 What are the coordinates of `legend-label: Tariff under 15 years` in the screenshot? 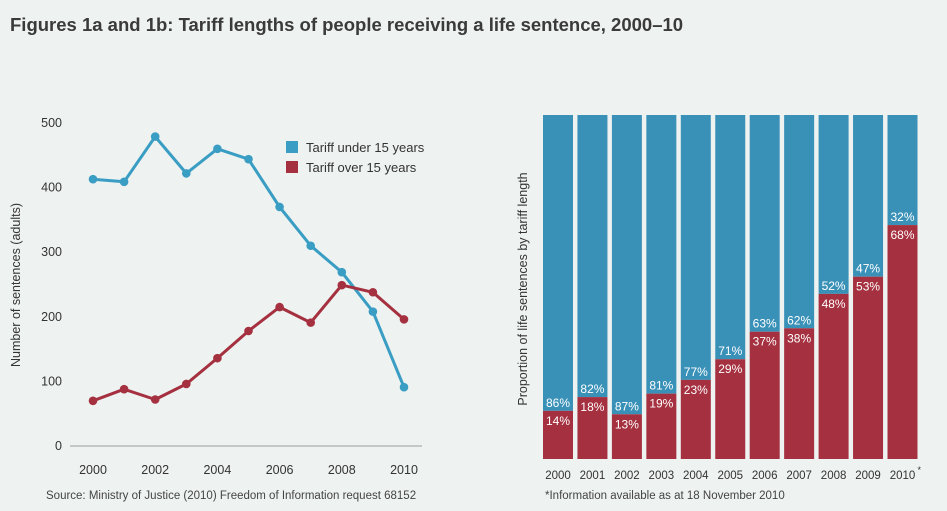 It's located at (365, 147).